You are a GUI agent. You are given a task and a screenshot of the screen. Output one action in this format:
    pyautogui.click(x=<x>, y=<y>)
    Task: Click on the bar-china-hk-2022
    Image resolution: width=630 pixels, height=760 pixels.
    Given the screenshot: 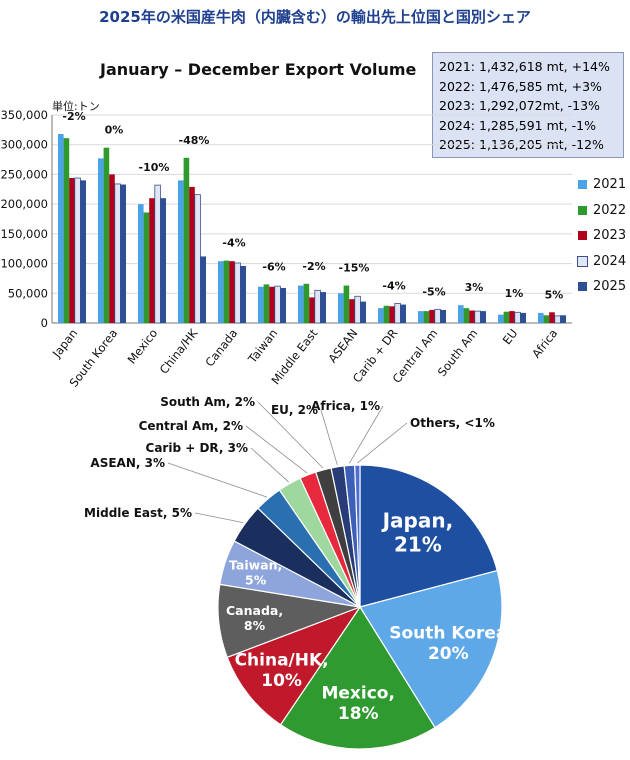 What is the action you would take?
    pyautogui.click(x=186, y=240)
    